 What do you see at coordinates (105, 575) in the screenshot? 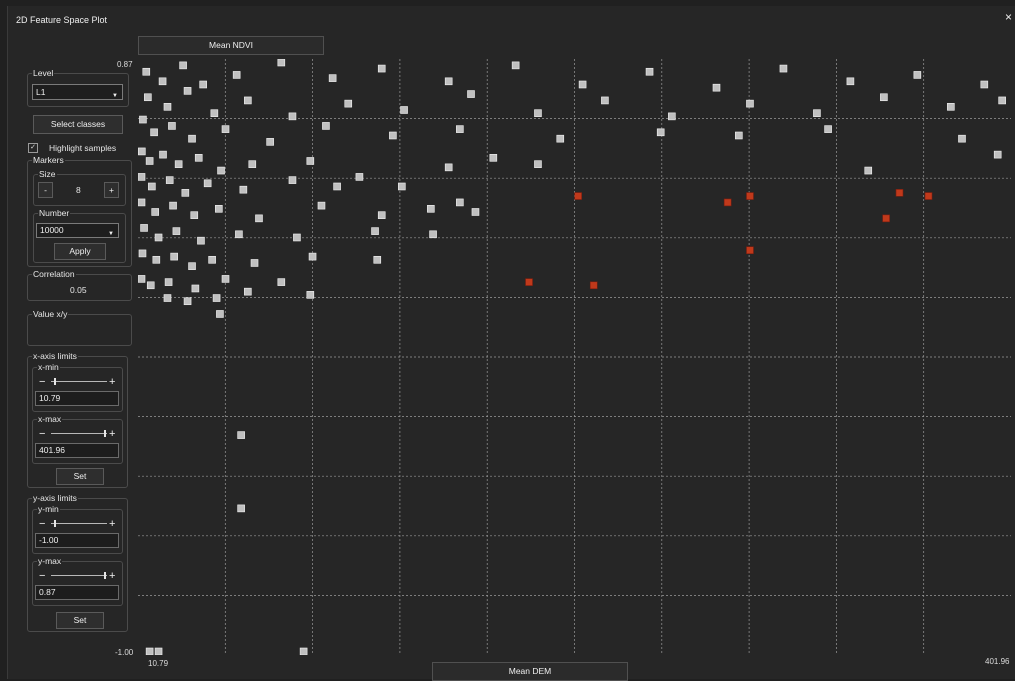
I see `y-max-slider-thumb` at bounding box center [105, 575].